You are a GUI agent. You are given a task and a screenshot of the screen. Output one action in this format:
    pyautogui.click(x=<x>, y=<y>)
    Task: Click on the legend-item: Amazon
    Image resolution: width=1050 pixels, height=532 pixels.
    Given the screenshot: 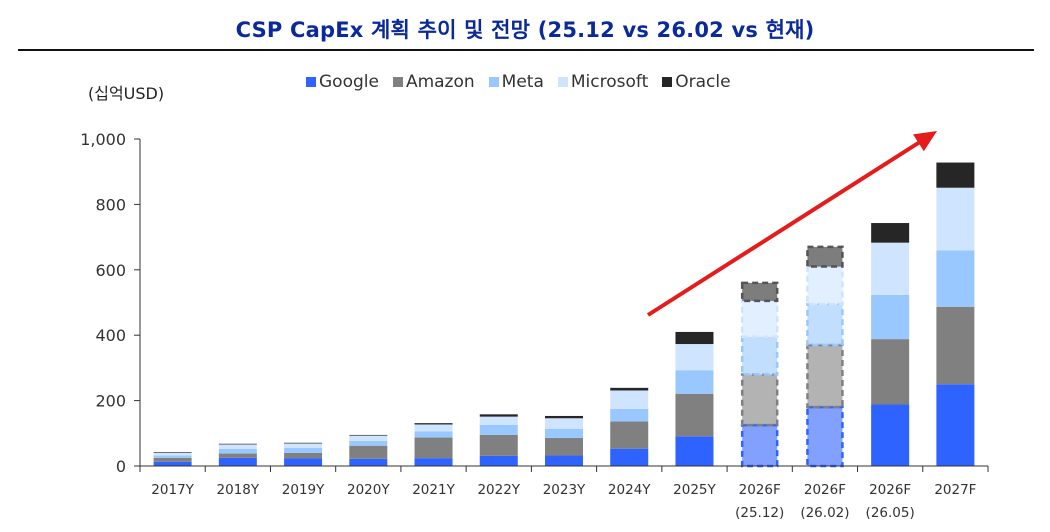 What is the action you would take?
    pyautogui.click(x=433, y=82)
    